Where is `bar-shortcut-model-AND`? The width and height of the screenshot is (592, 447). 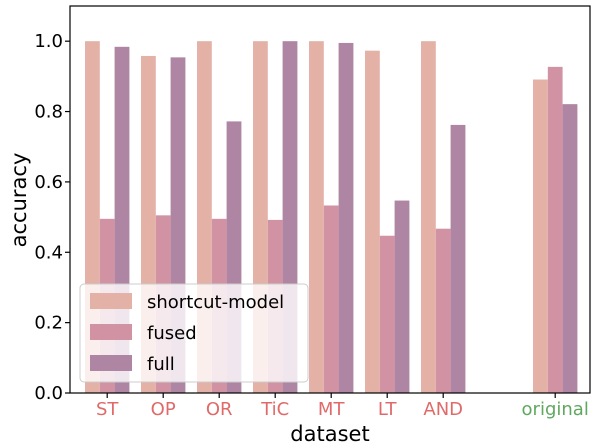
bar-shortcut-model-AND is located at coordinates (428, 217).